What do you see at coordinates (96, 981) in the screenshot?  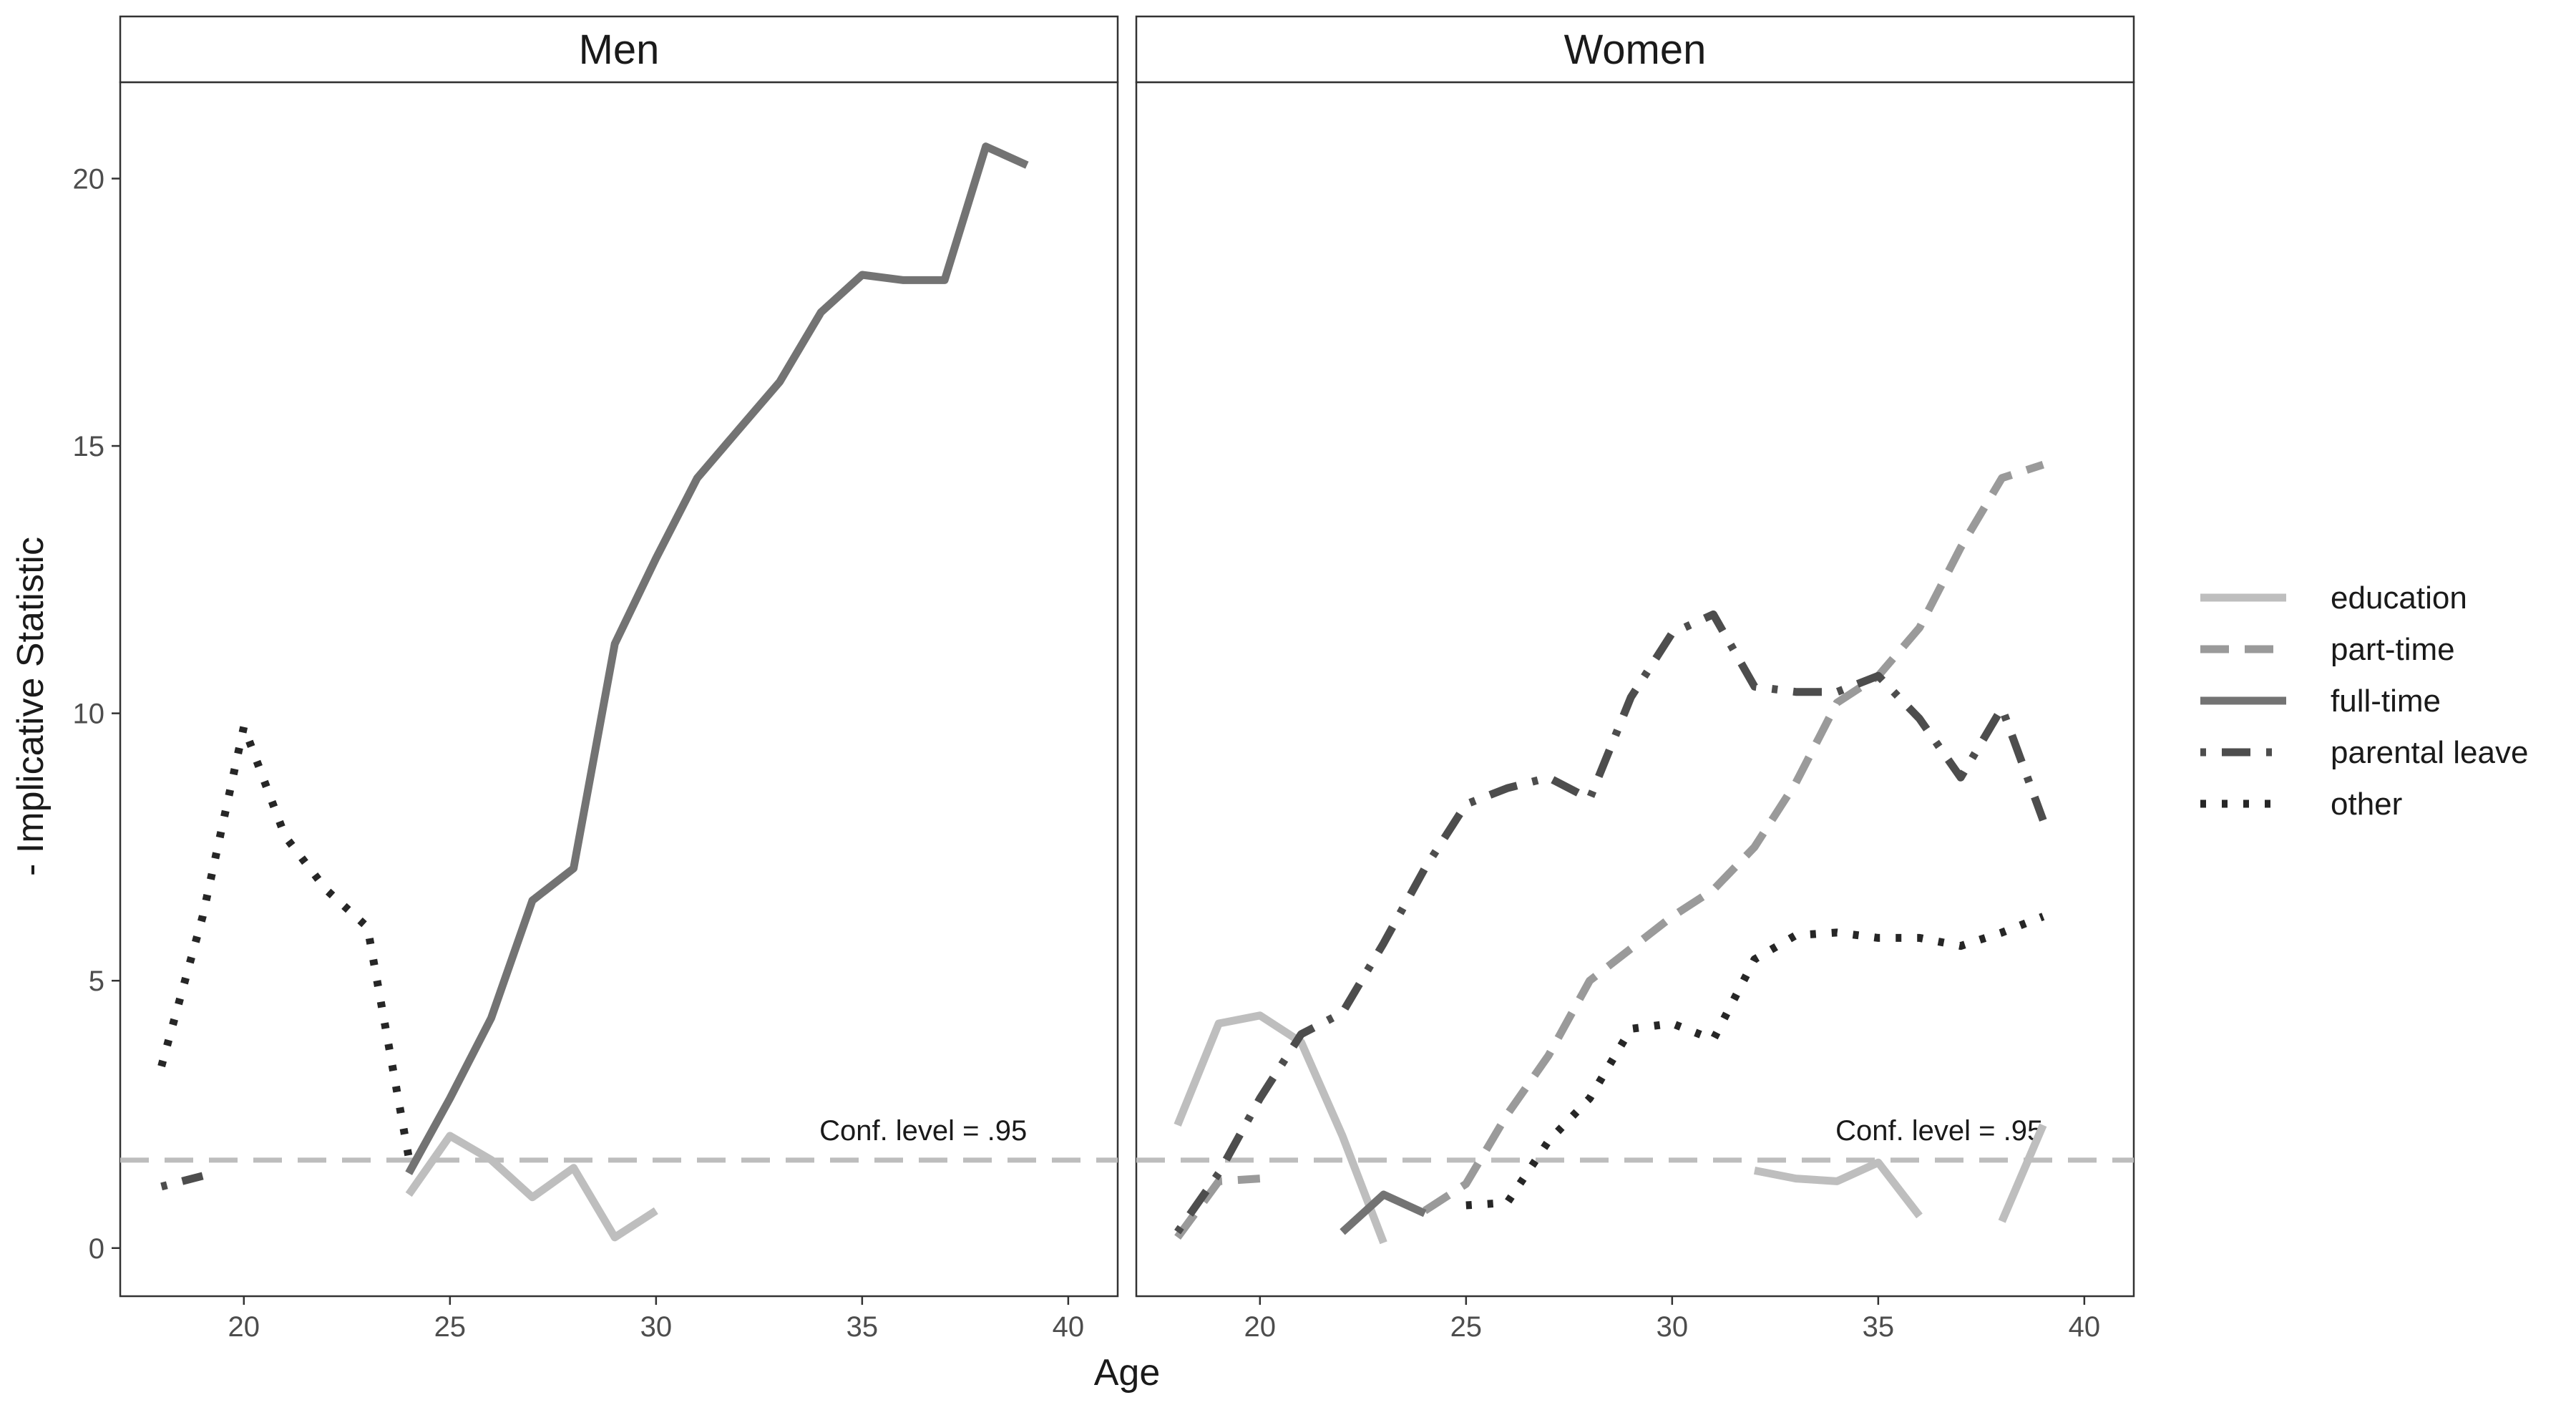 I see `y-tick-label-5: 5` at bounding box center [96, 981].